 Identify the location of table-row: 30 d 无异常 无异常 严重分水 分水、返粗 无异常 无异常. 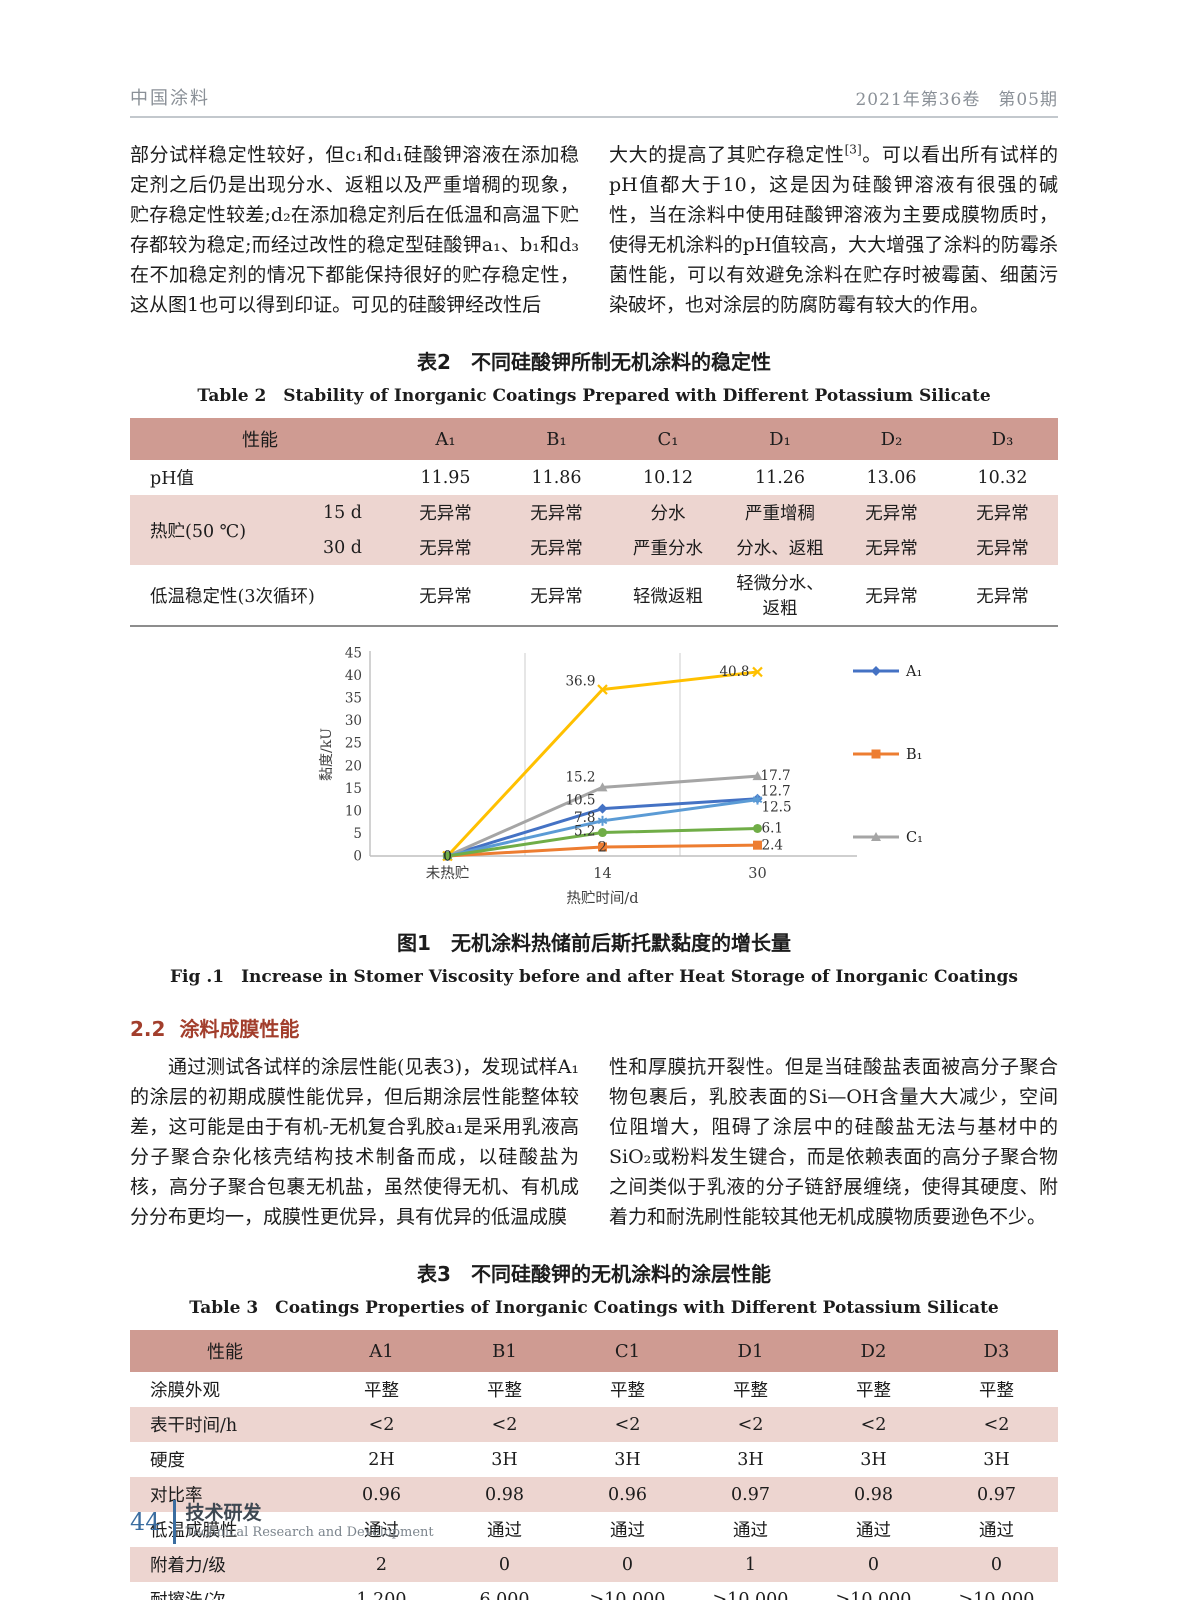
(594, 547).